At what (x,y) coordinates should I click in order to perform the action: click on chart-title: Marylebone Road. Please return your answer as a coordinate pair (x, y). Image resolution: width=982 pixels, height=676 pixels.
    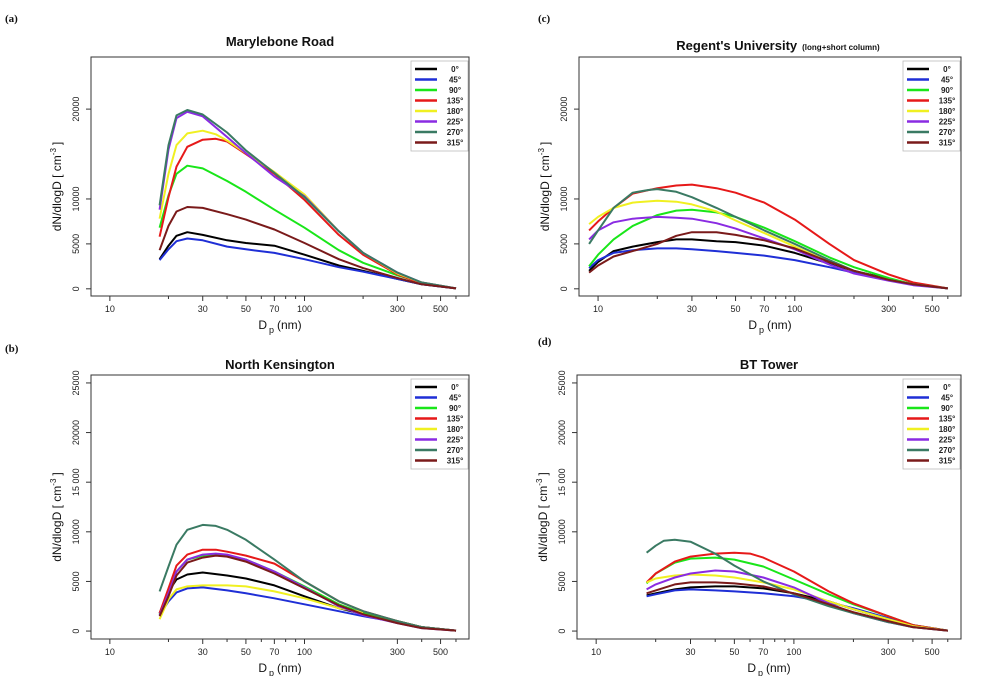
    Looking at the image, I should click on (280, 41).